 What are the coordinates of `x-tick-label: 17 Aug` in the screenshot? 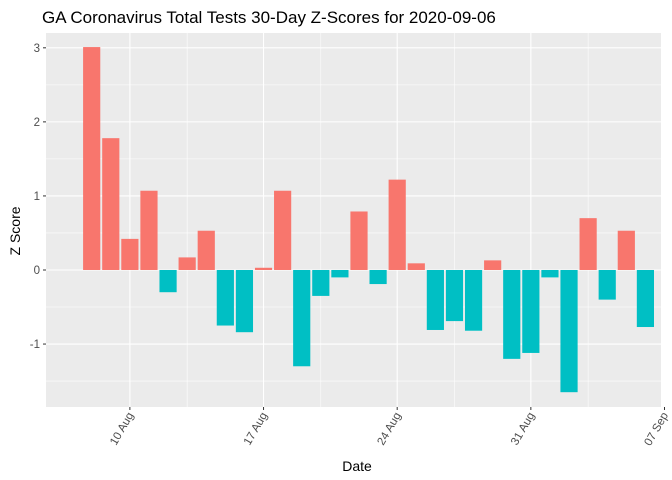 It's located at (256, 429).